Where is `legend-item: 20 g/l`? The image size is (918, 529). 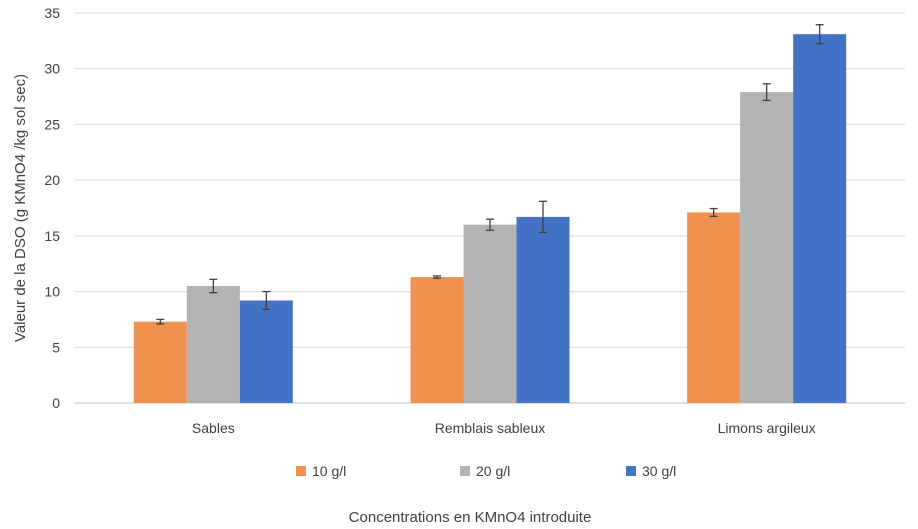
legend-item: 20 g/l is located at coordinates (485, 471).